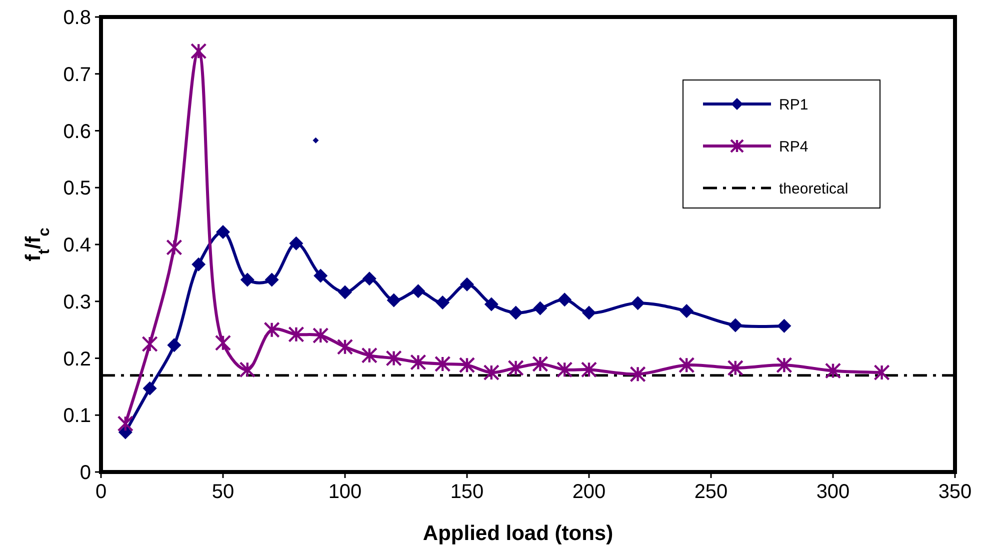 The width and height of the screenshot is (981, 548). Describe the element at coordinates (467, 492) in the screenshot. I see `x-tick-label: 150` at that location.